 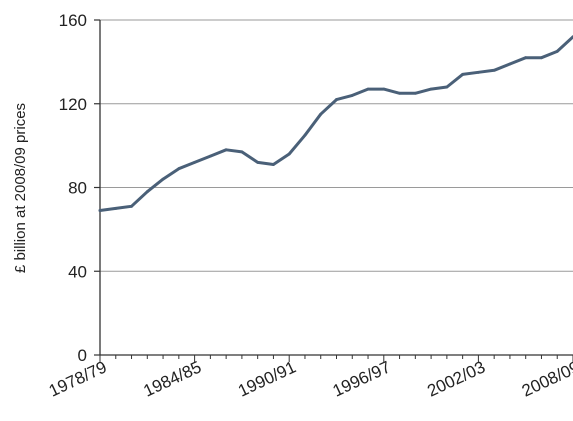 I want to click on y-tick-label: 160, so click(x=73, y=20).